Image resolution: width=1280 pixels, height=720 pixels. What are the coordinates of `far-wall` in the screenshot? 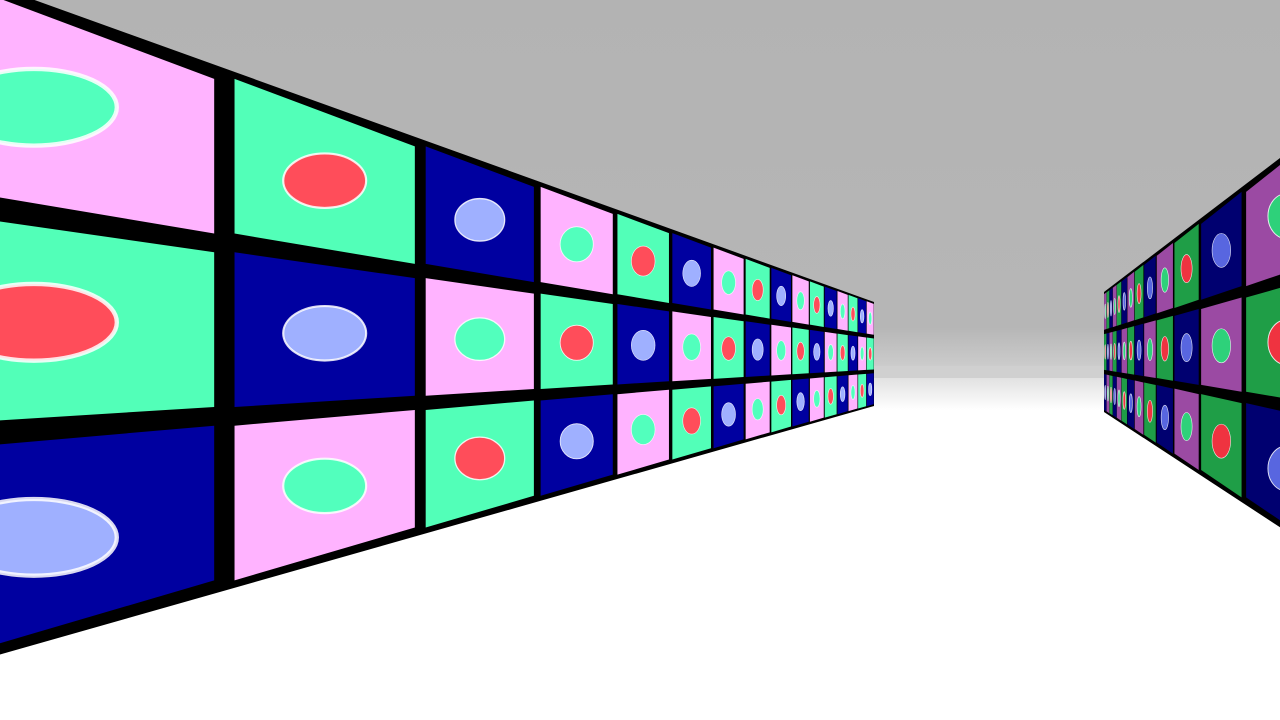 It's located at (989, 372).